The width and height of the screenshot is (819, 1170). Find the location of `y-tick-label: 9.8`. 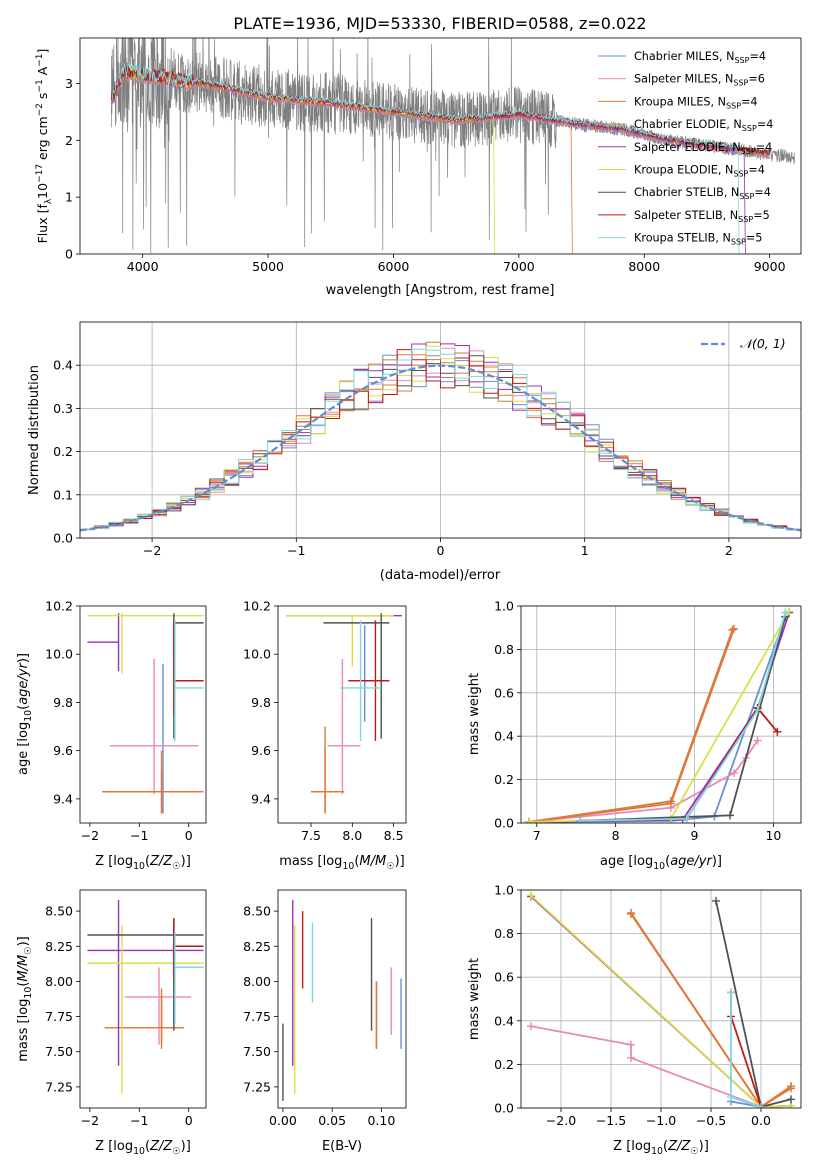

y-tick-label: 9.8 is located at coordinates (261, 702).